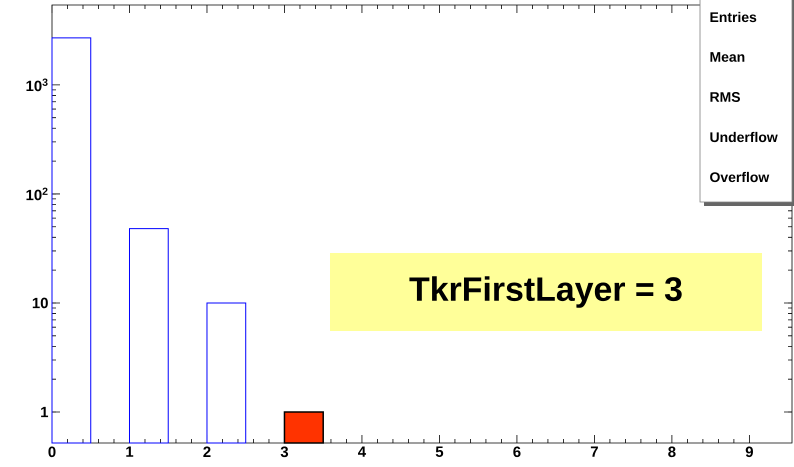 Image resolution: width=794 pixels, height=467 pixels. Describe the element at coordinates (284, 452) in the screenshot. I see `x-tick-label: 3` at that location.